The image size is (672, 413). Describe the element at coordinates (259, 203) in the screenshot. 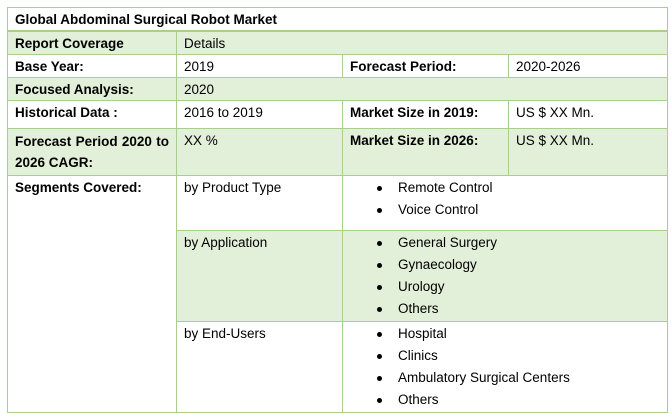

I see `segment-group-name: by Product Type` at that location.